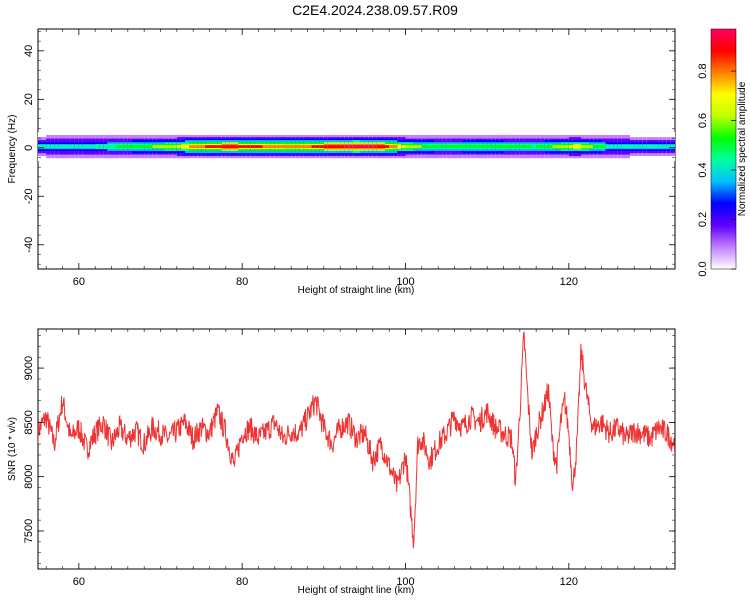 The image size is (750, 600). I want to click on x-tick-label: 120, so click(569, 582).